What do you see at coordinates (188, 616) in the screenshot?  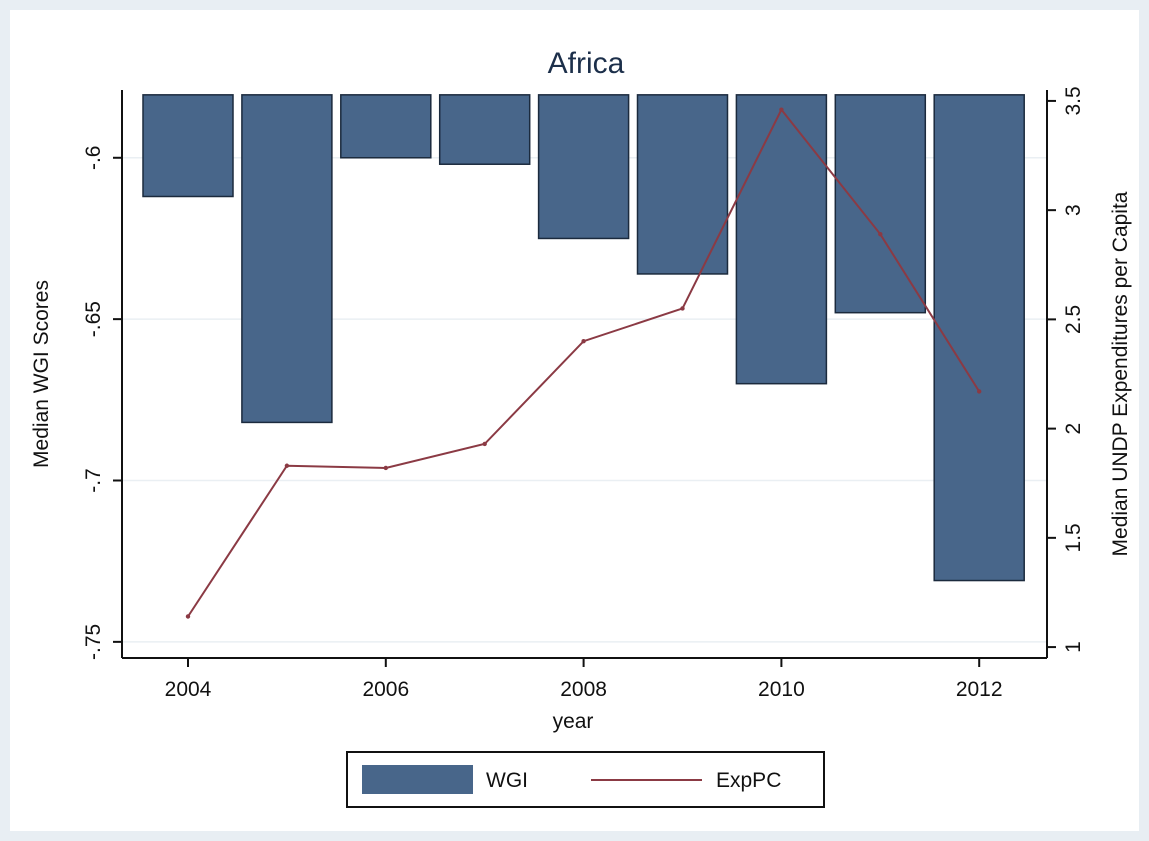 I see `exppc-point-2004` at bounding box center [188, 616].